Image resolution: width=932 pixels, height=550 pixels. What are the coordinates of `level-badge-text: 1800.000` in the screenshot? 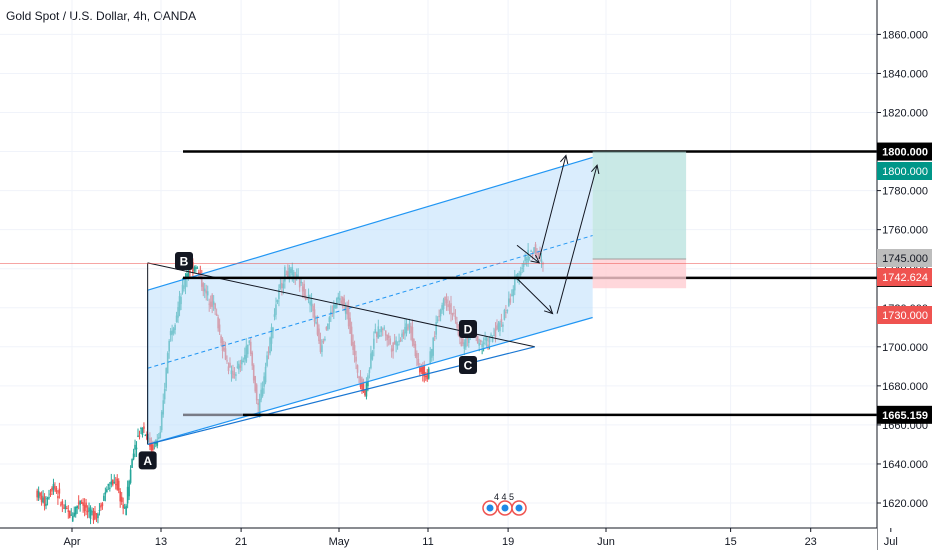 It's located at (905, 153).